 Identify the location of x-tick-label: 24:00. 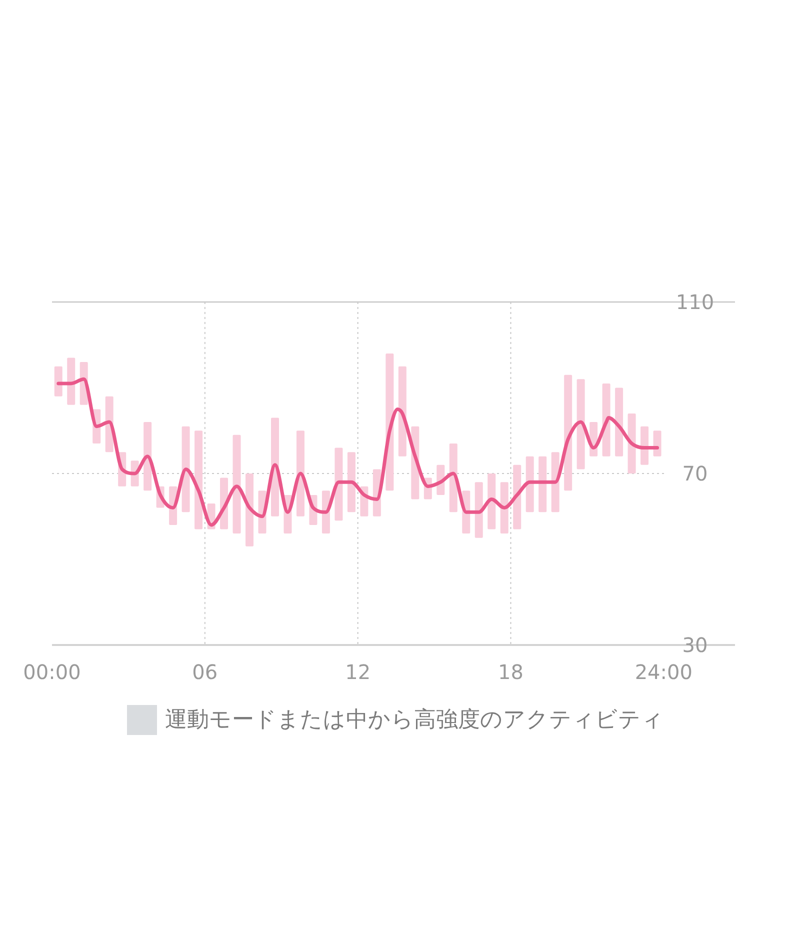
(663, 672).